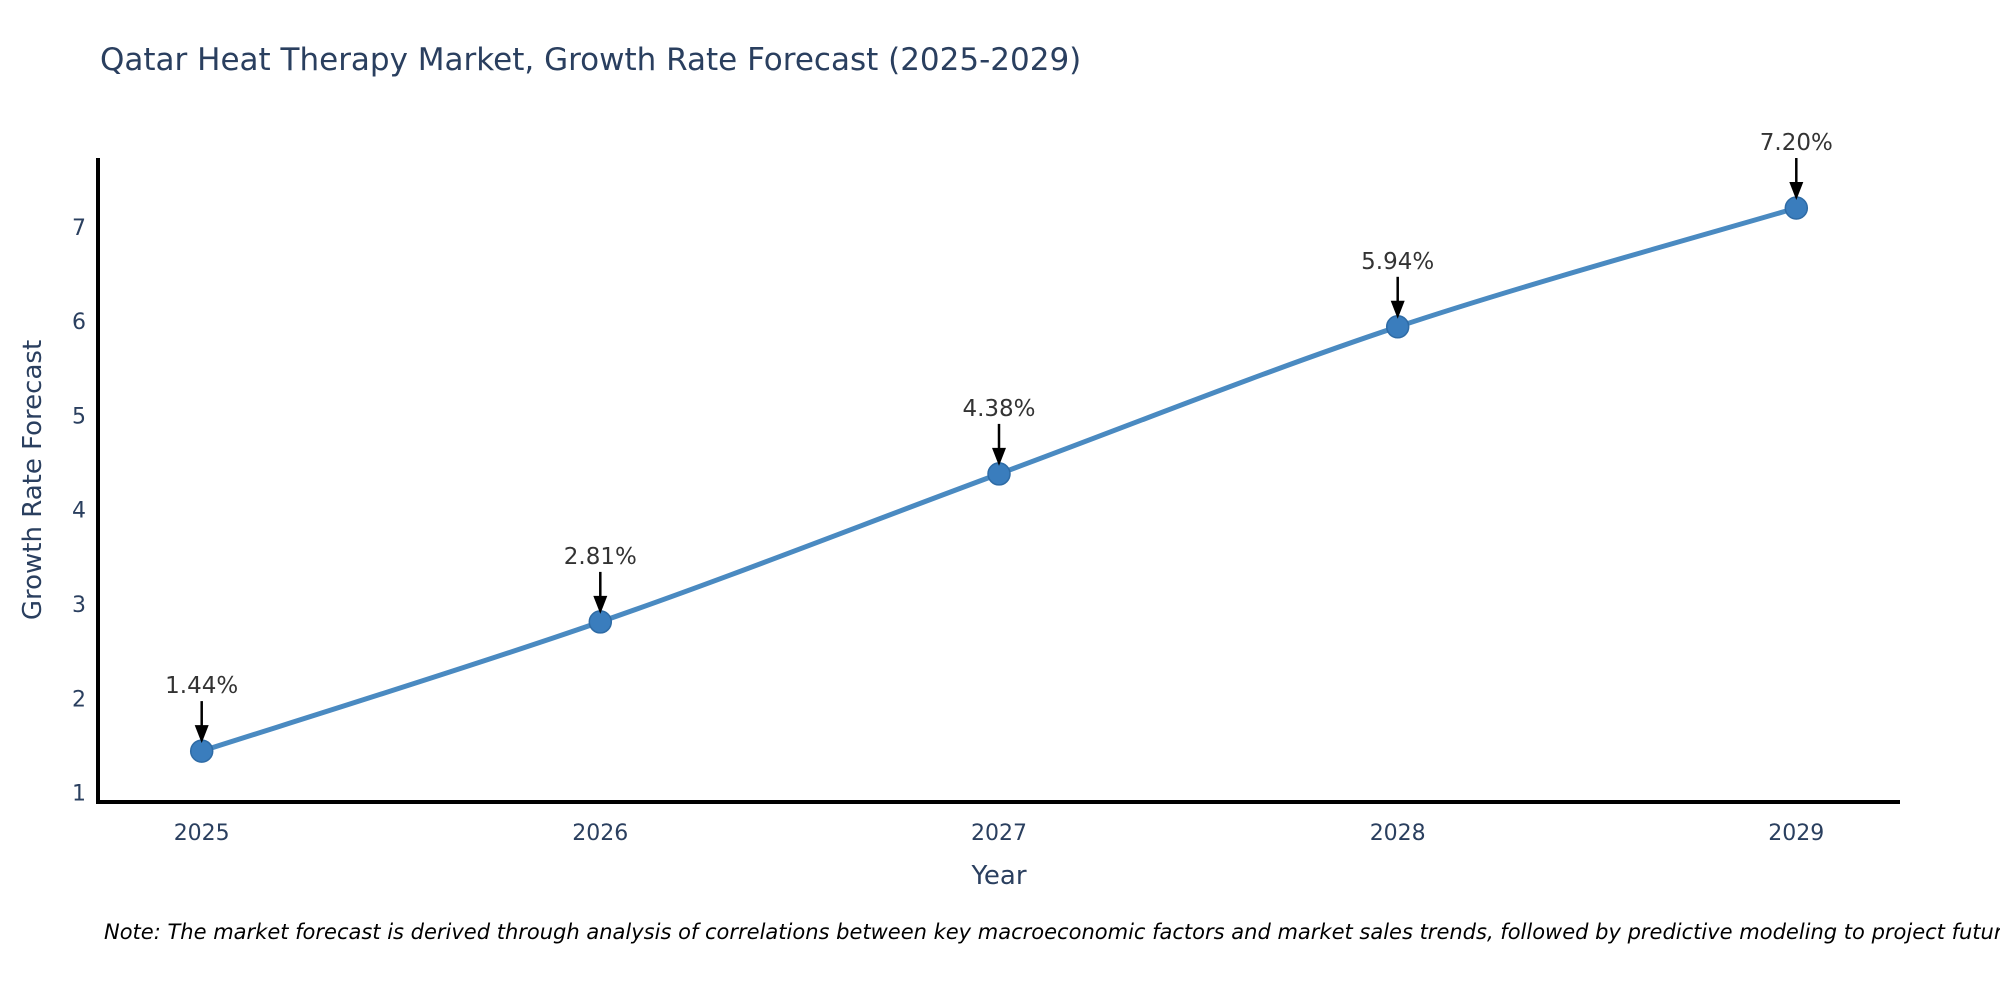  What do you see at coordinates (79, 794) in the screenshot?
I see `y-tick-label: 1` at bounding box center [79, 794].